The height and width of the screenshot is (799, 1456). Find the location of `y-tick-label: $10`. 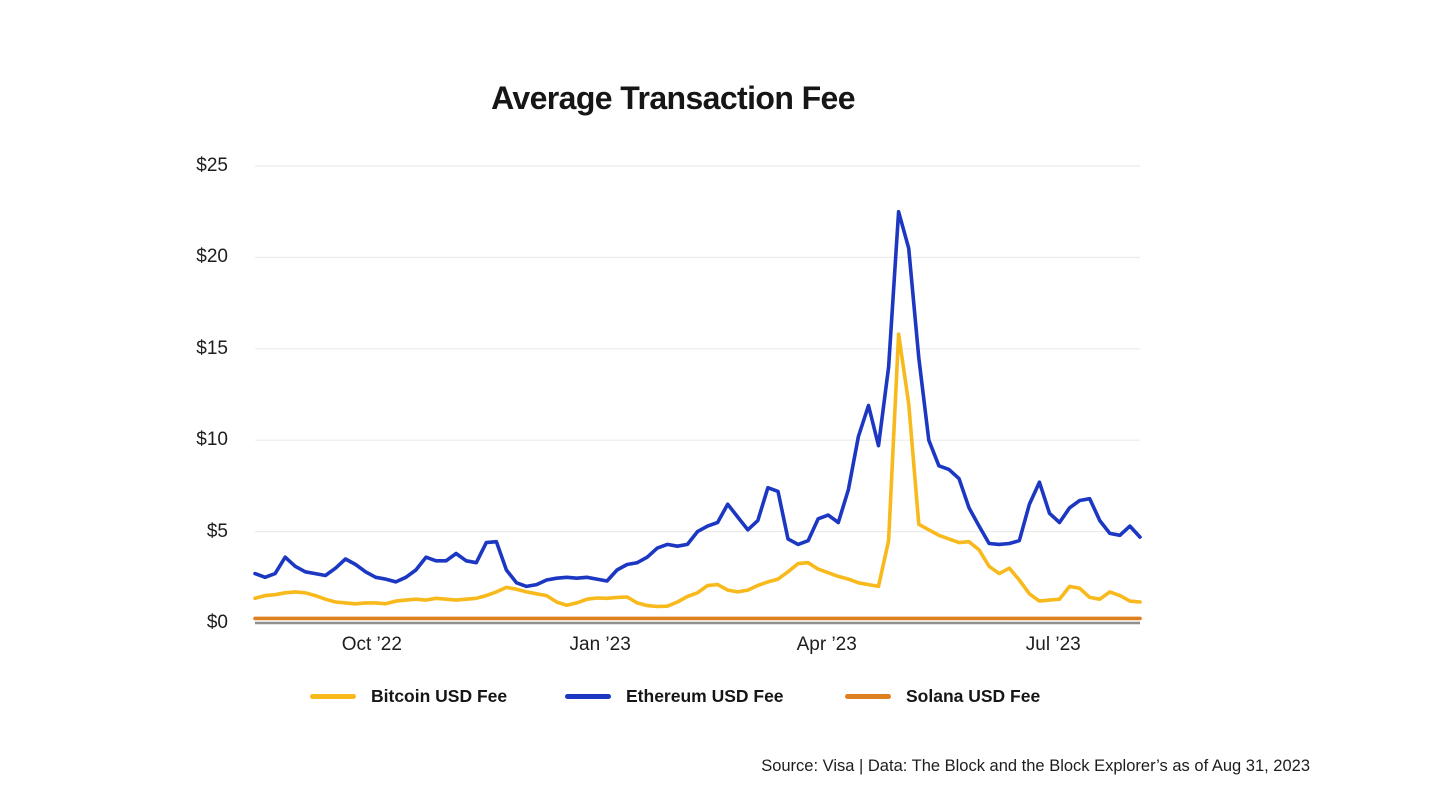

y-tick-label: $10 is located at coordinates (212, 440).